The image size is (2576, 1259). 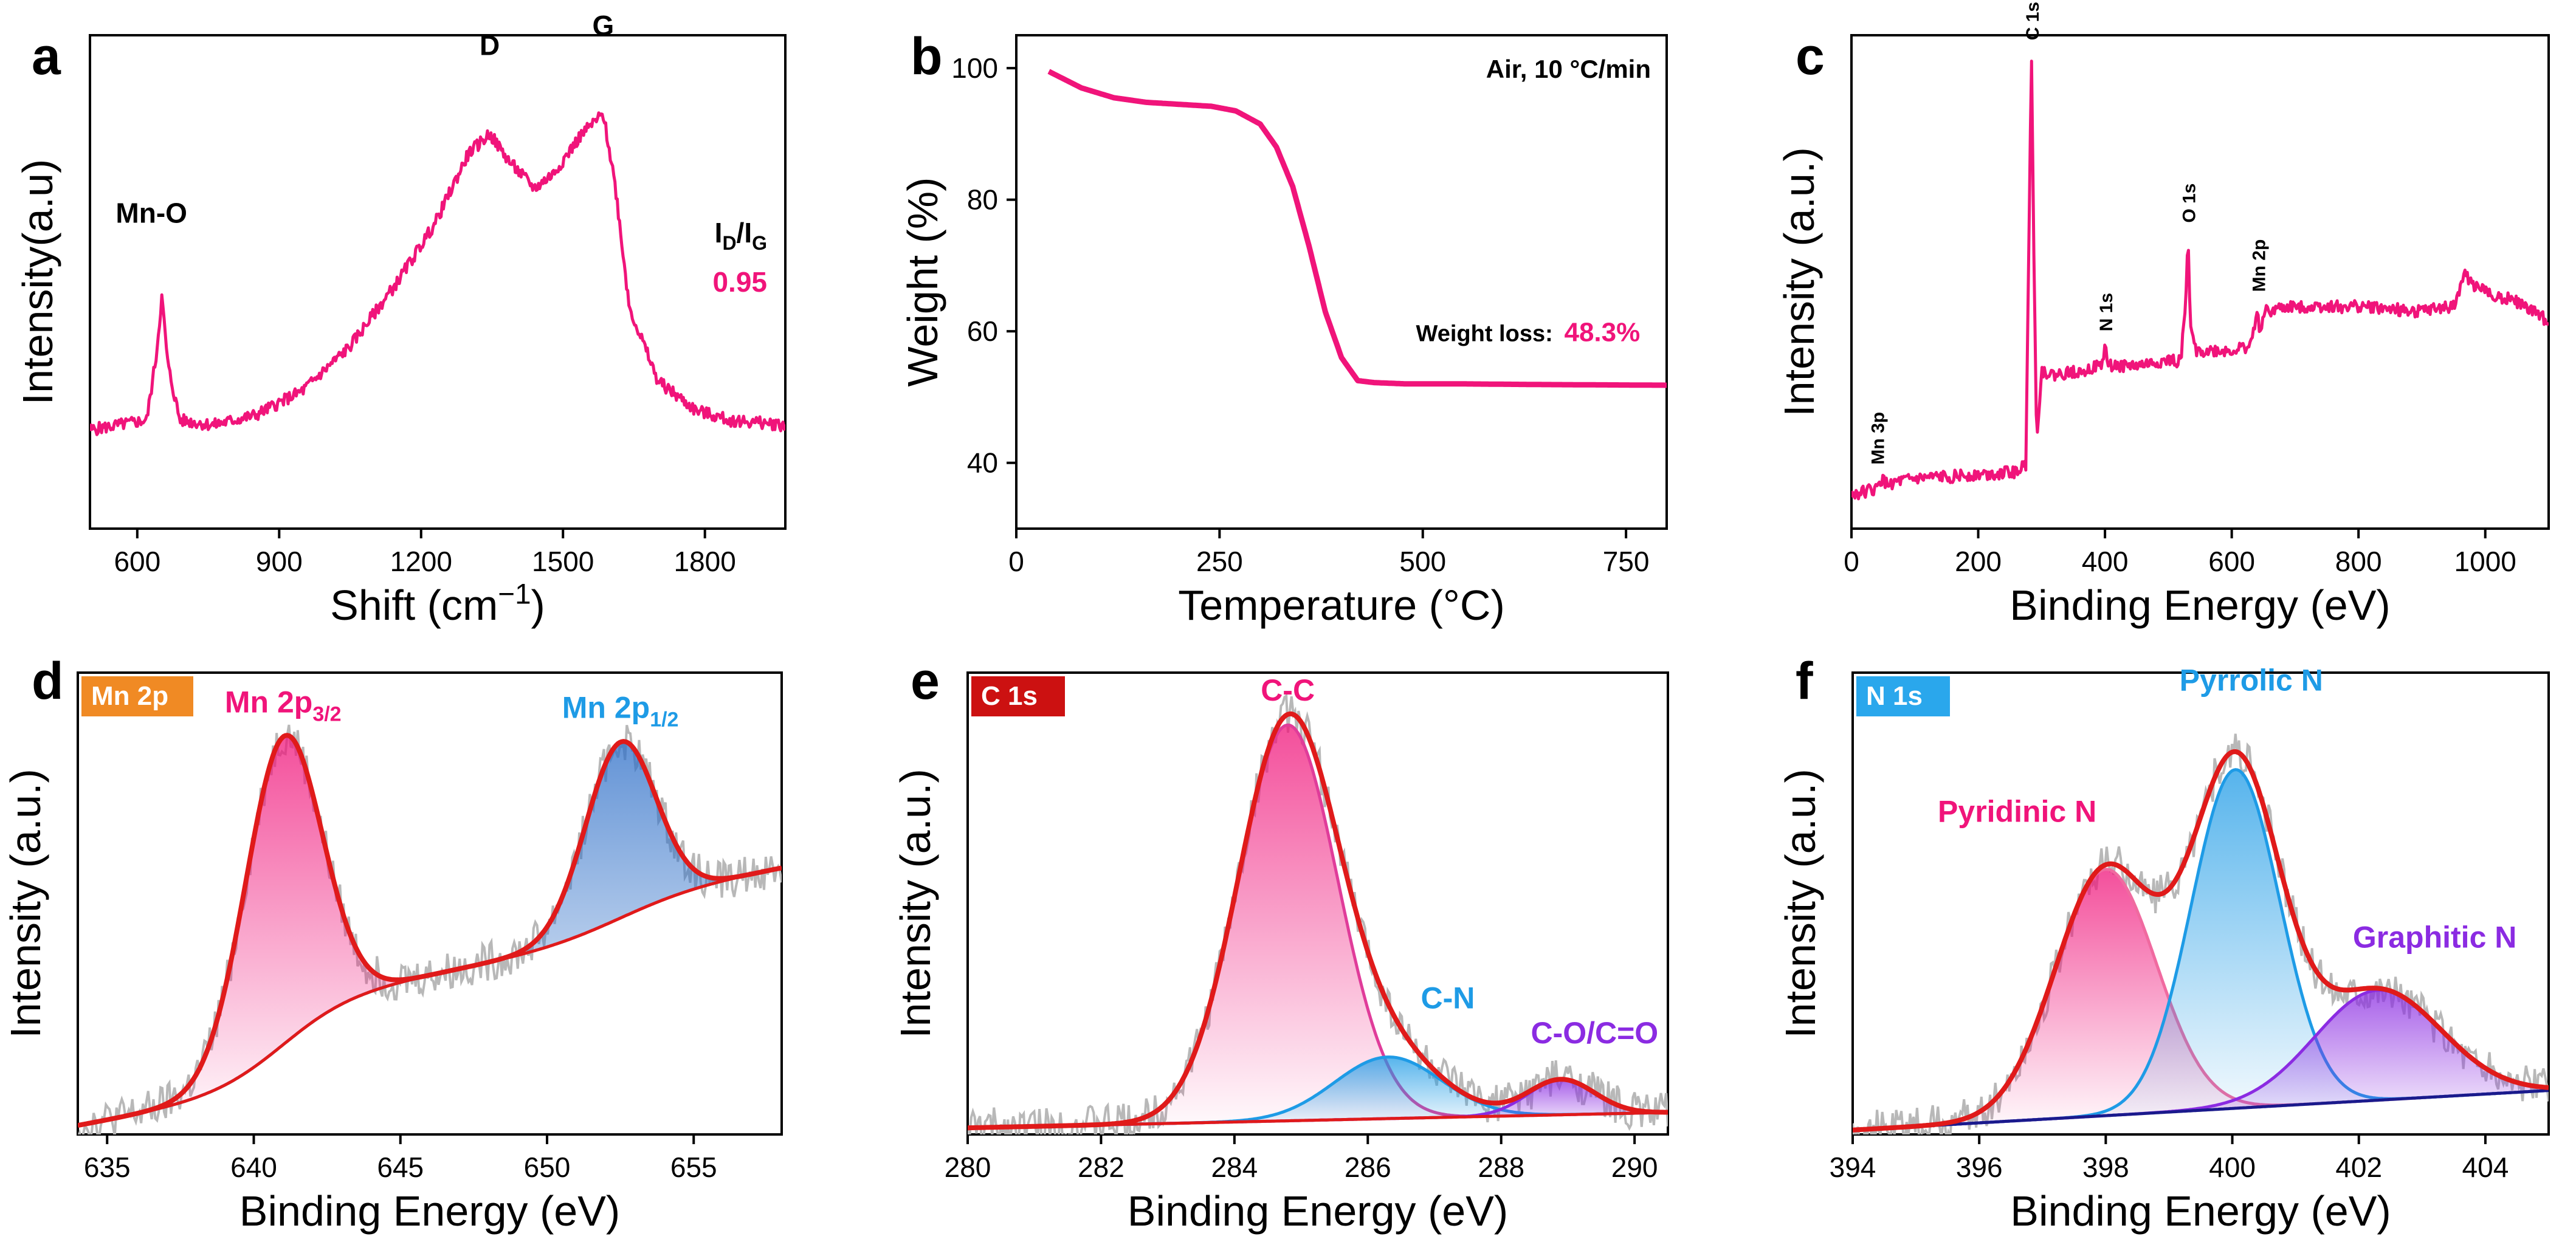 What do you see at coordinates (1357, 228) in the screenshot?
I see `series-line-tga` at bounding box center [1357, 228].